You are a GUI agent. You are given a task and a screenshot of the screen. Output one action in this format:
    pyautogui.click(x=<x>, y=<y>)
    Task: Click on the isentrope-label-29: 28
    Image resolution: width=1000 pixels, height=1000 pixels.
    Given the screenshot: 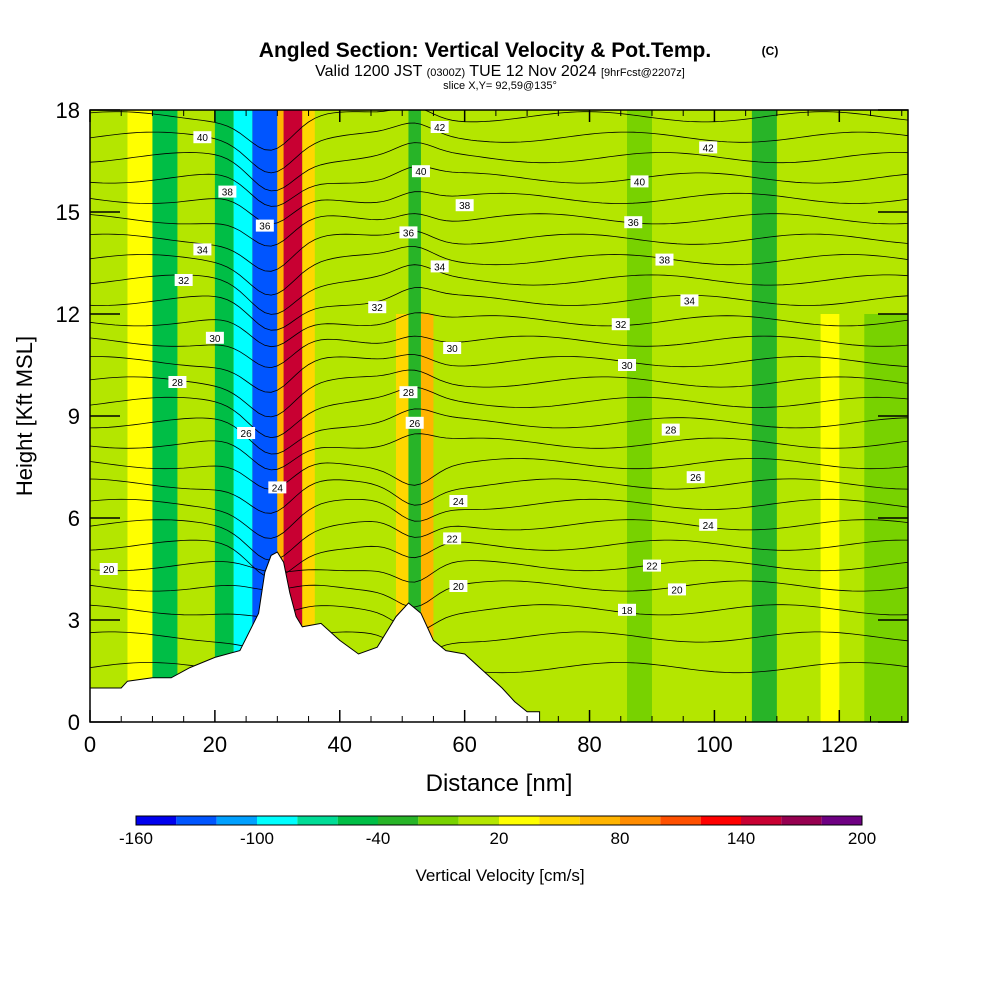 What is the action you would take?
    pyautogui.click(x=670, y=430)
    